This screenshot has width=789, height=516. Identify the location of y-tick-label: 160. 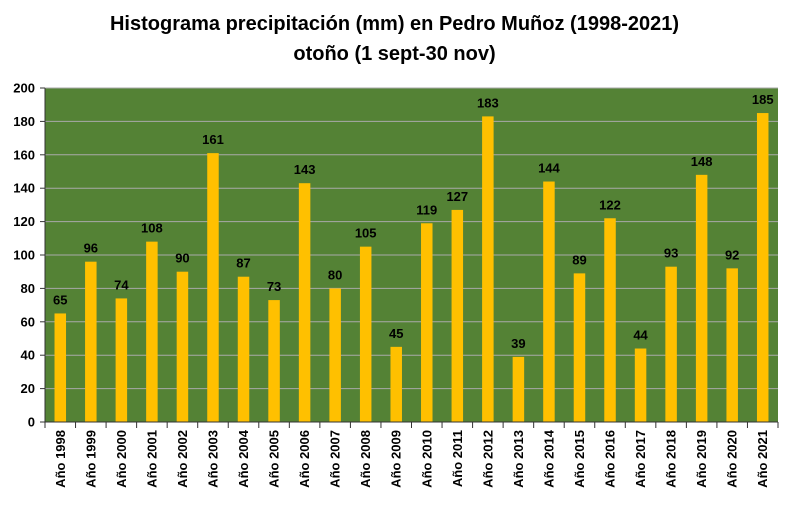
(24, 154).